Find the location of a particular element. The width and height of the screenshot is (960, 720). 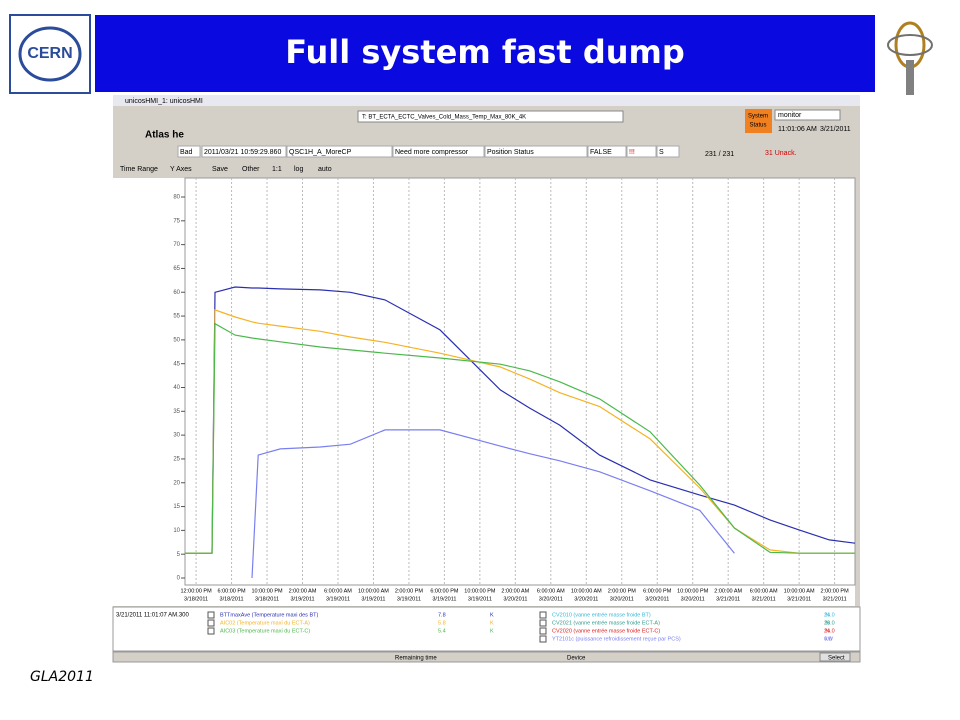

status-label: System is located at coordinates (758, 117).